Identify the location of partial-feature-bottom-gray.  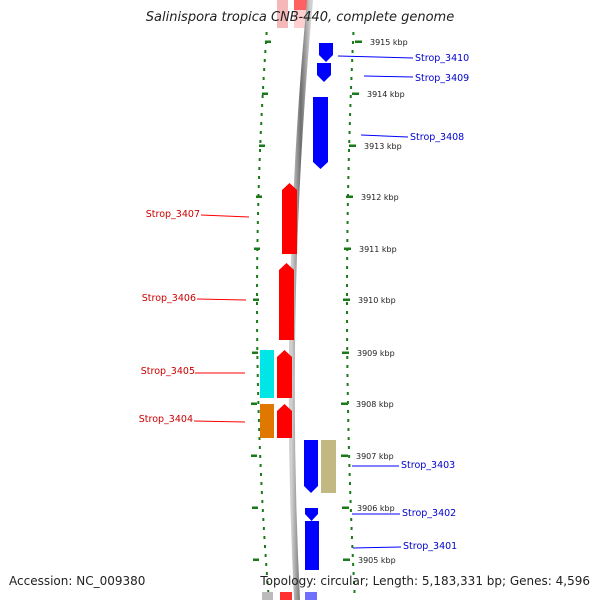
(267, 596).